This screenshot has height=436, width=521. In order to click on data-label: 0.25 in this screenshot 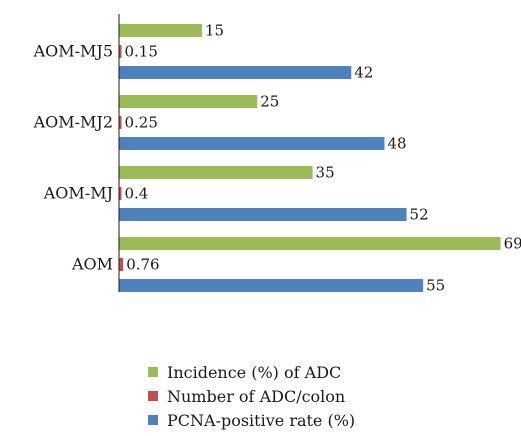, I will do `click(141, 123)`.